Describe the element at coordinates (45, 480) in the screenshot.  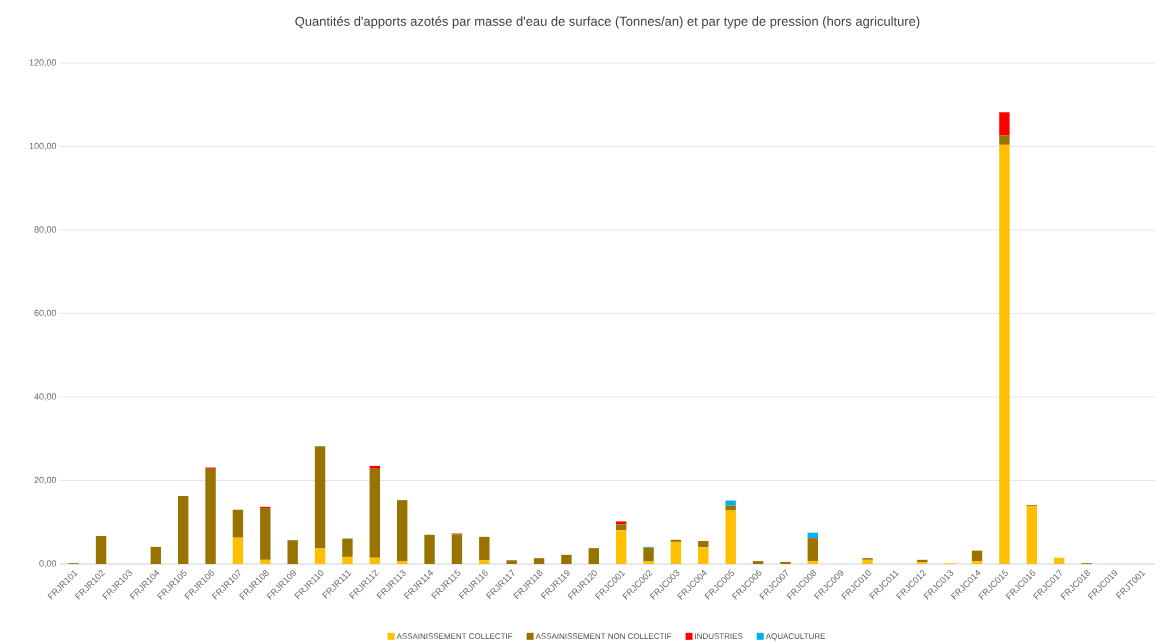
I see `y-tick-label: 20,00` at that location.